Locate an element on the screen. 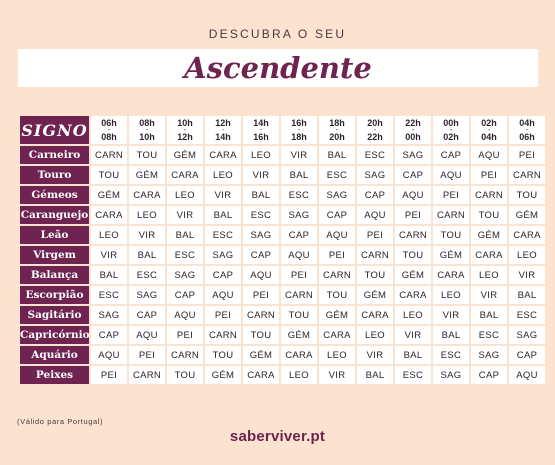 The height and width of the screenshot is (465, 555). sign-label: Sagitário is located at coordinates (54, 315).